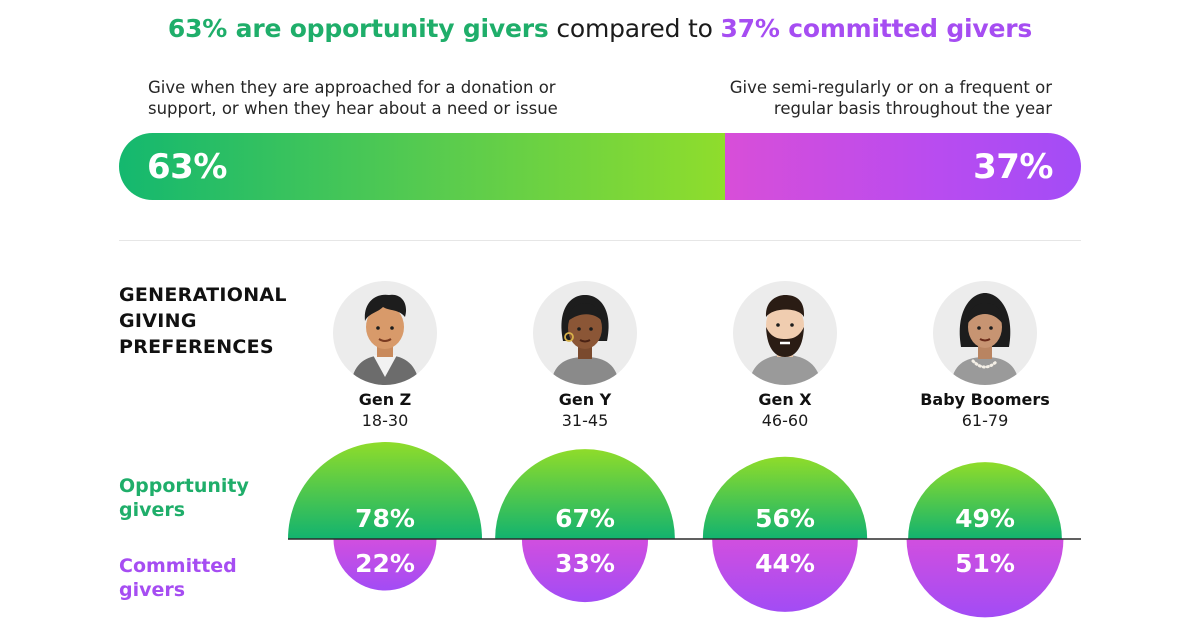 The width and height of the screenshot is (1200, 628). I want to click on headline-committed: 37% committed givers, so click(876, 28).